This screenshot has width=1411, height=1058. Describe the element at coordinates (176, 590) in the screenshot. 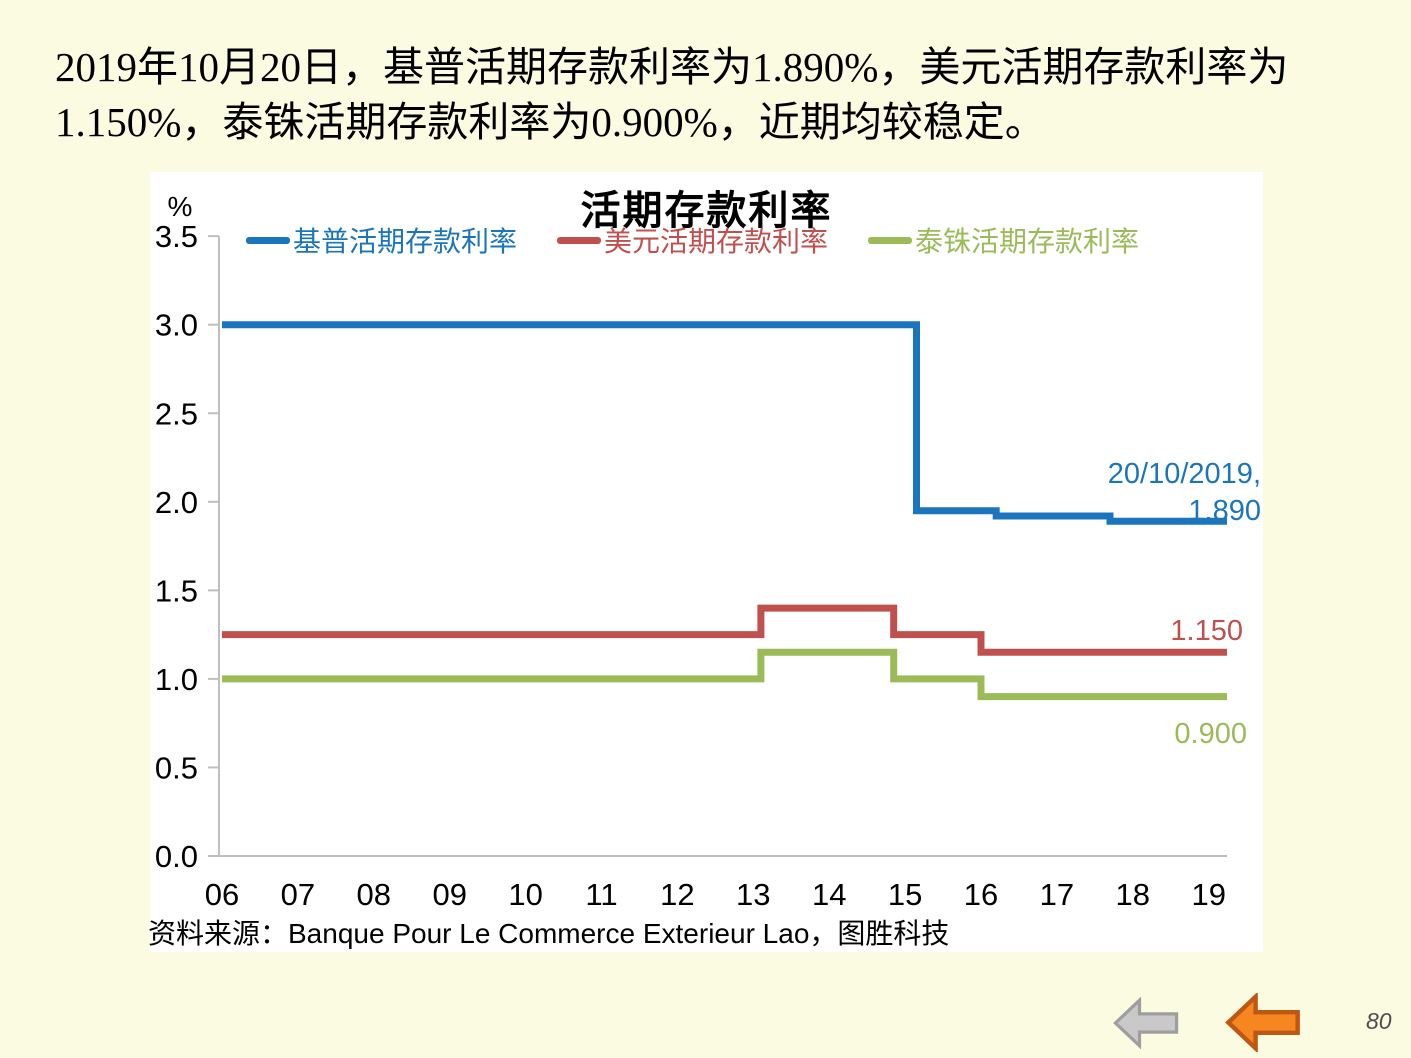

I see `y-tick-label: 1.5` at that location.